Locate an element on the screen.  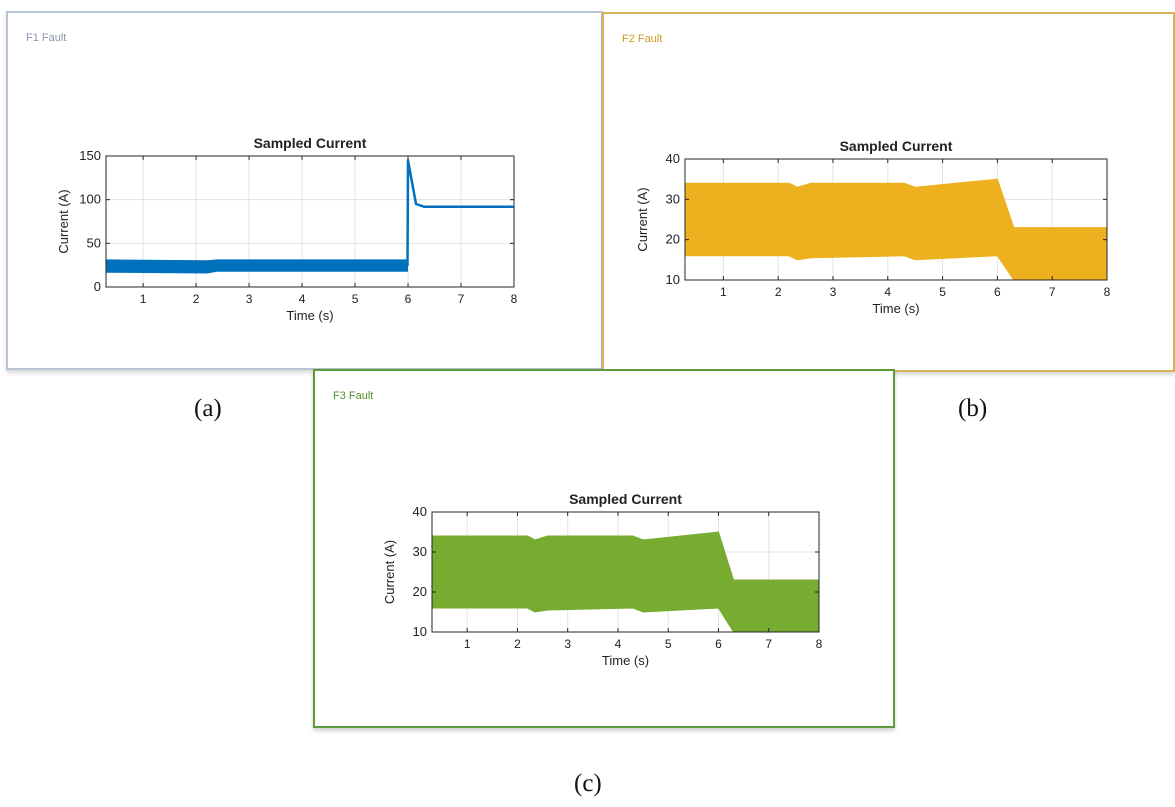
panel-title: F1 Fault is located at coordinates (46, 38).